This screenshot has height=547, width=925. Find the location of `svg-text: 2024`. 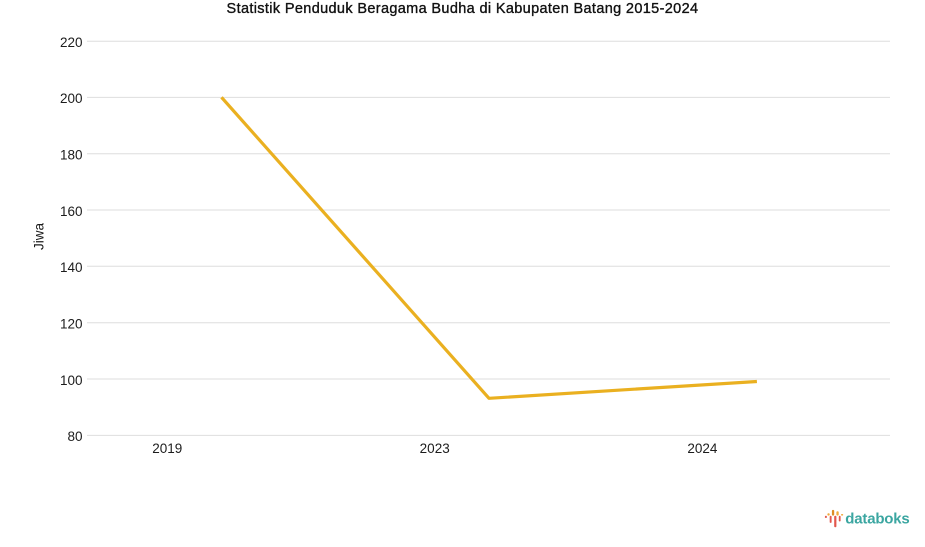

svg-text: 2024 is located at coordinates (702, 448).